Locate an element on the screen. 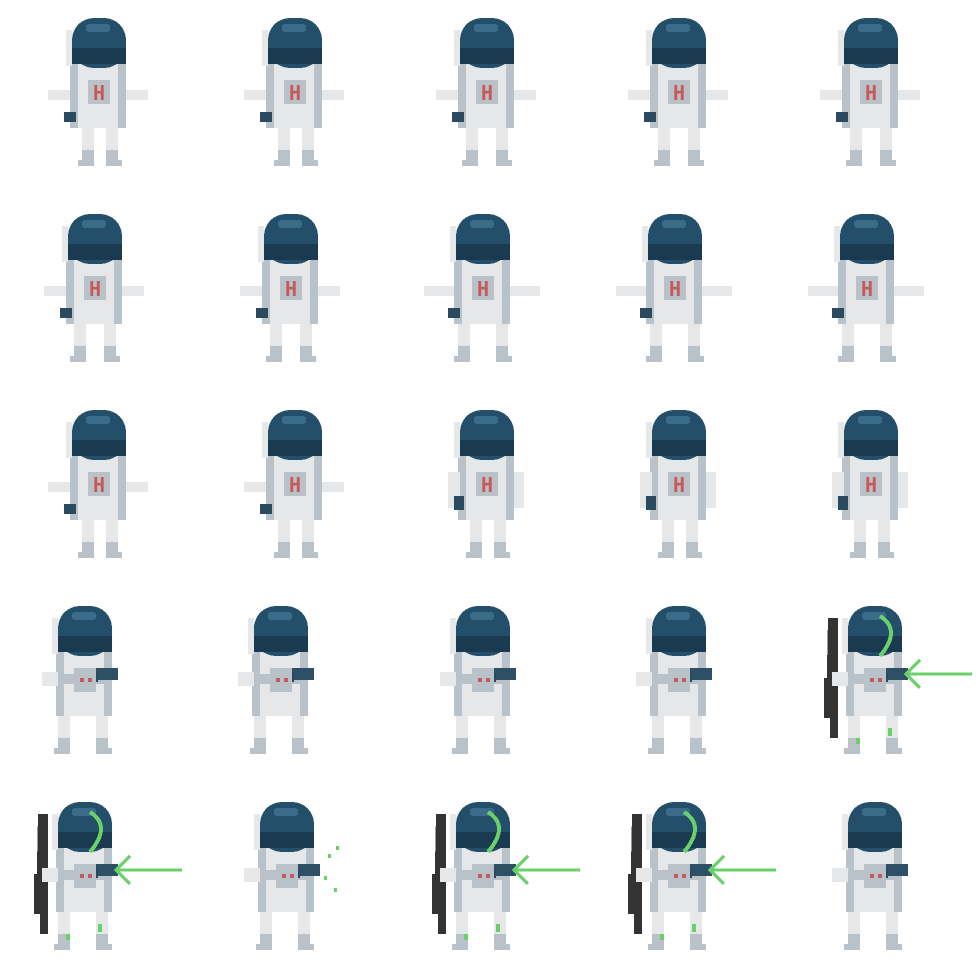 This screenshot has height=980, width=980. sprite-frame-2: H is located at coordinates (294, 98).